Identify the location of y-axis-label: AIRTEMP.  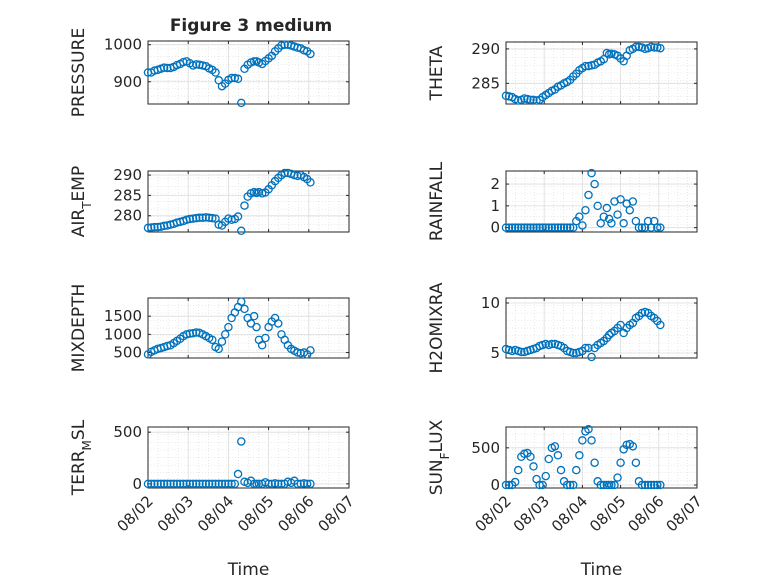
(81, 201).